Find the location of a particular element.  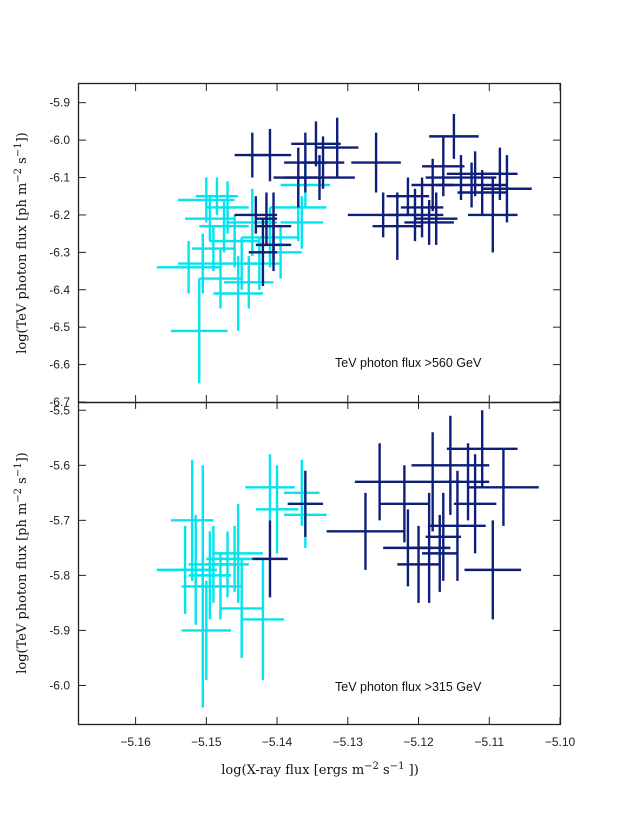

bottom-series-navy is located at coordinates (395, 515).